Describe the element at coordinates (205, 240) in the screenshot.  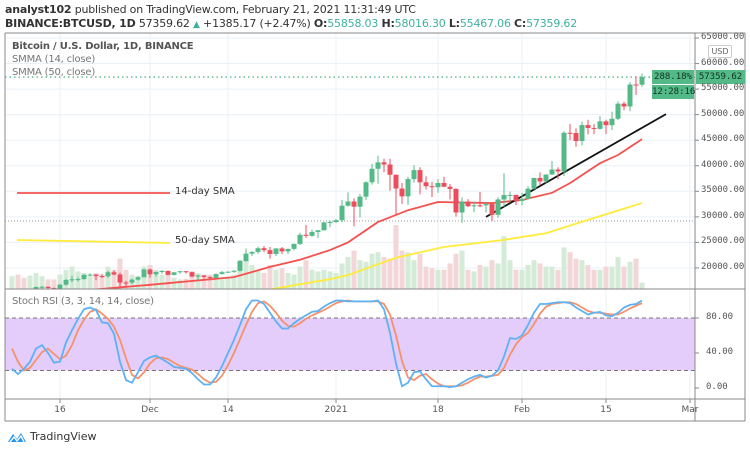
I see `annotation-50-day-sma: 50-day SMA` at that location.